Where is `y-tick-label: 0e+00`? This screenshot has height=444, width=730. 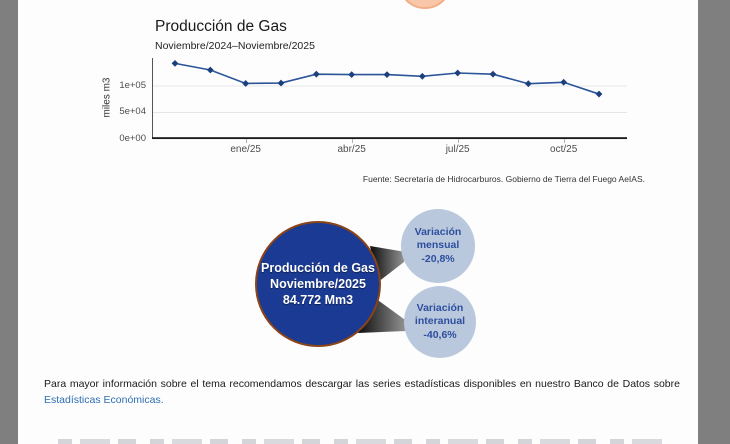
y-tick-label: 0e+00 is located at coordinates (132, 138).